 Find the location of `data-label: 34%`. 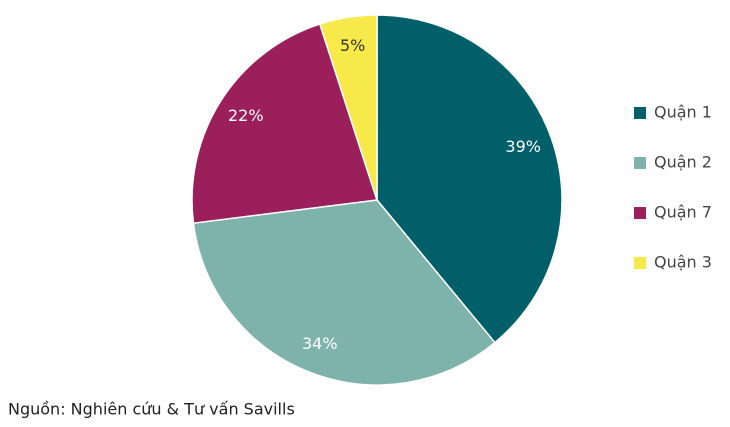

data-label: 34% is located at coordinates (320, 343).